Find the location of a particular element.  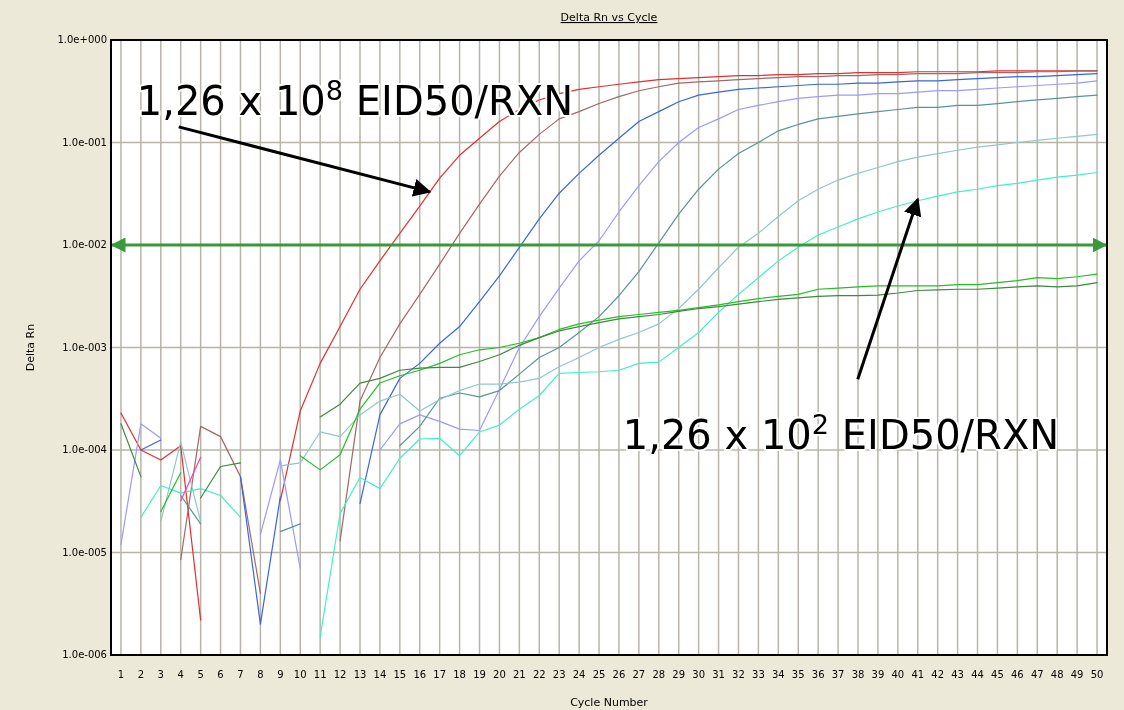

x-tick-label: 3 is located at coordinates (160, 674).